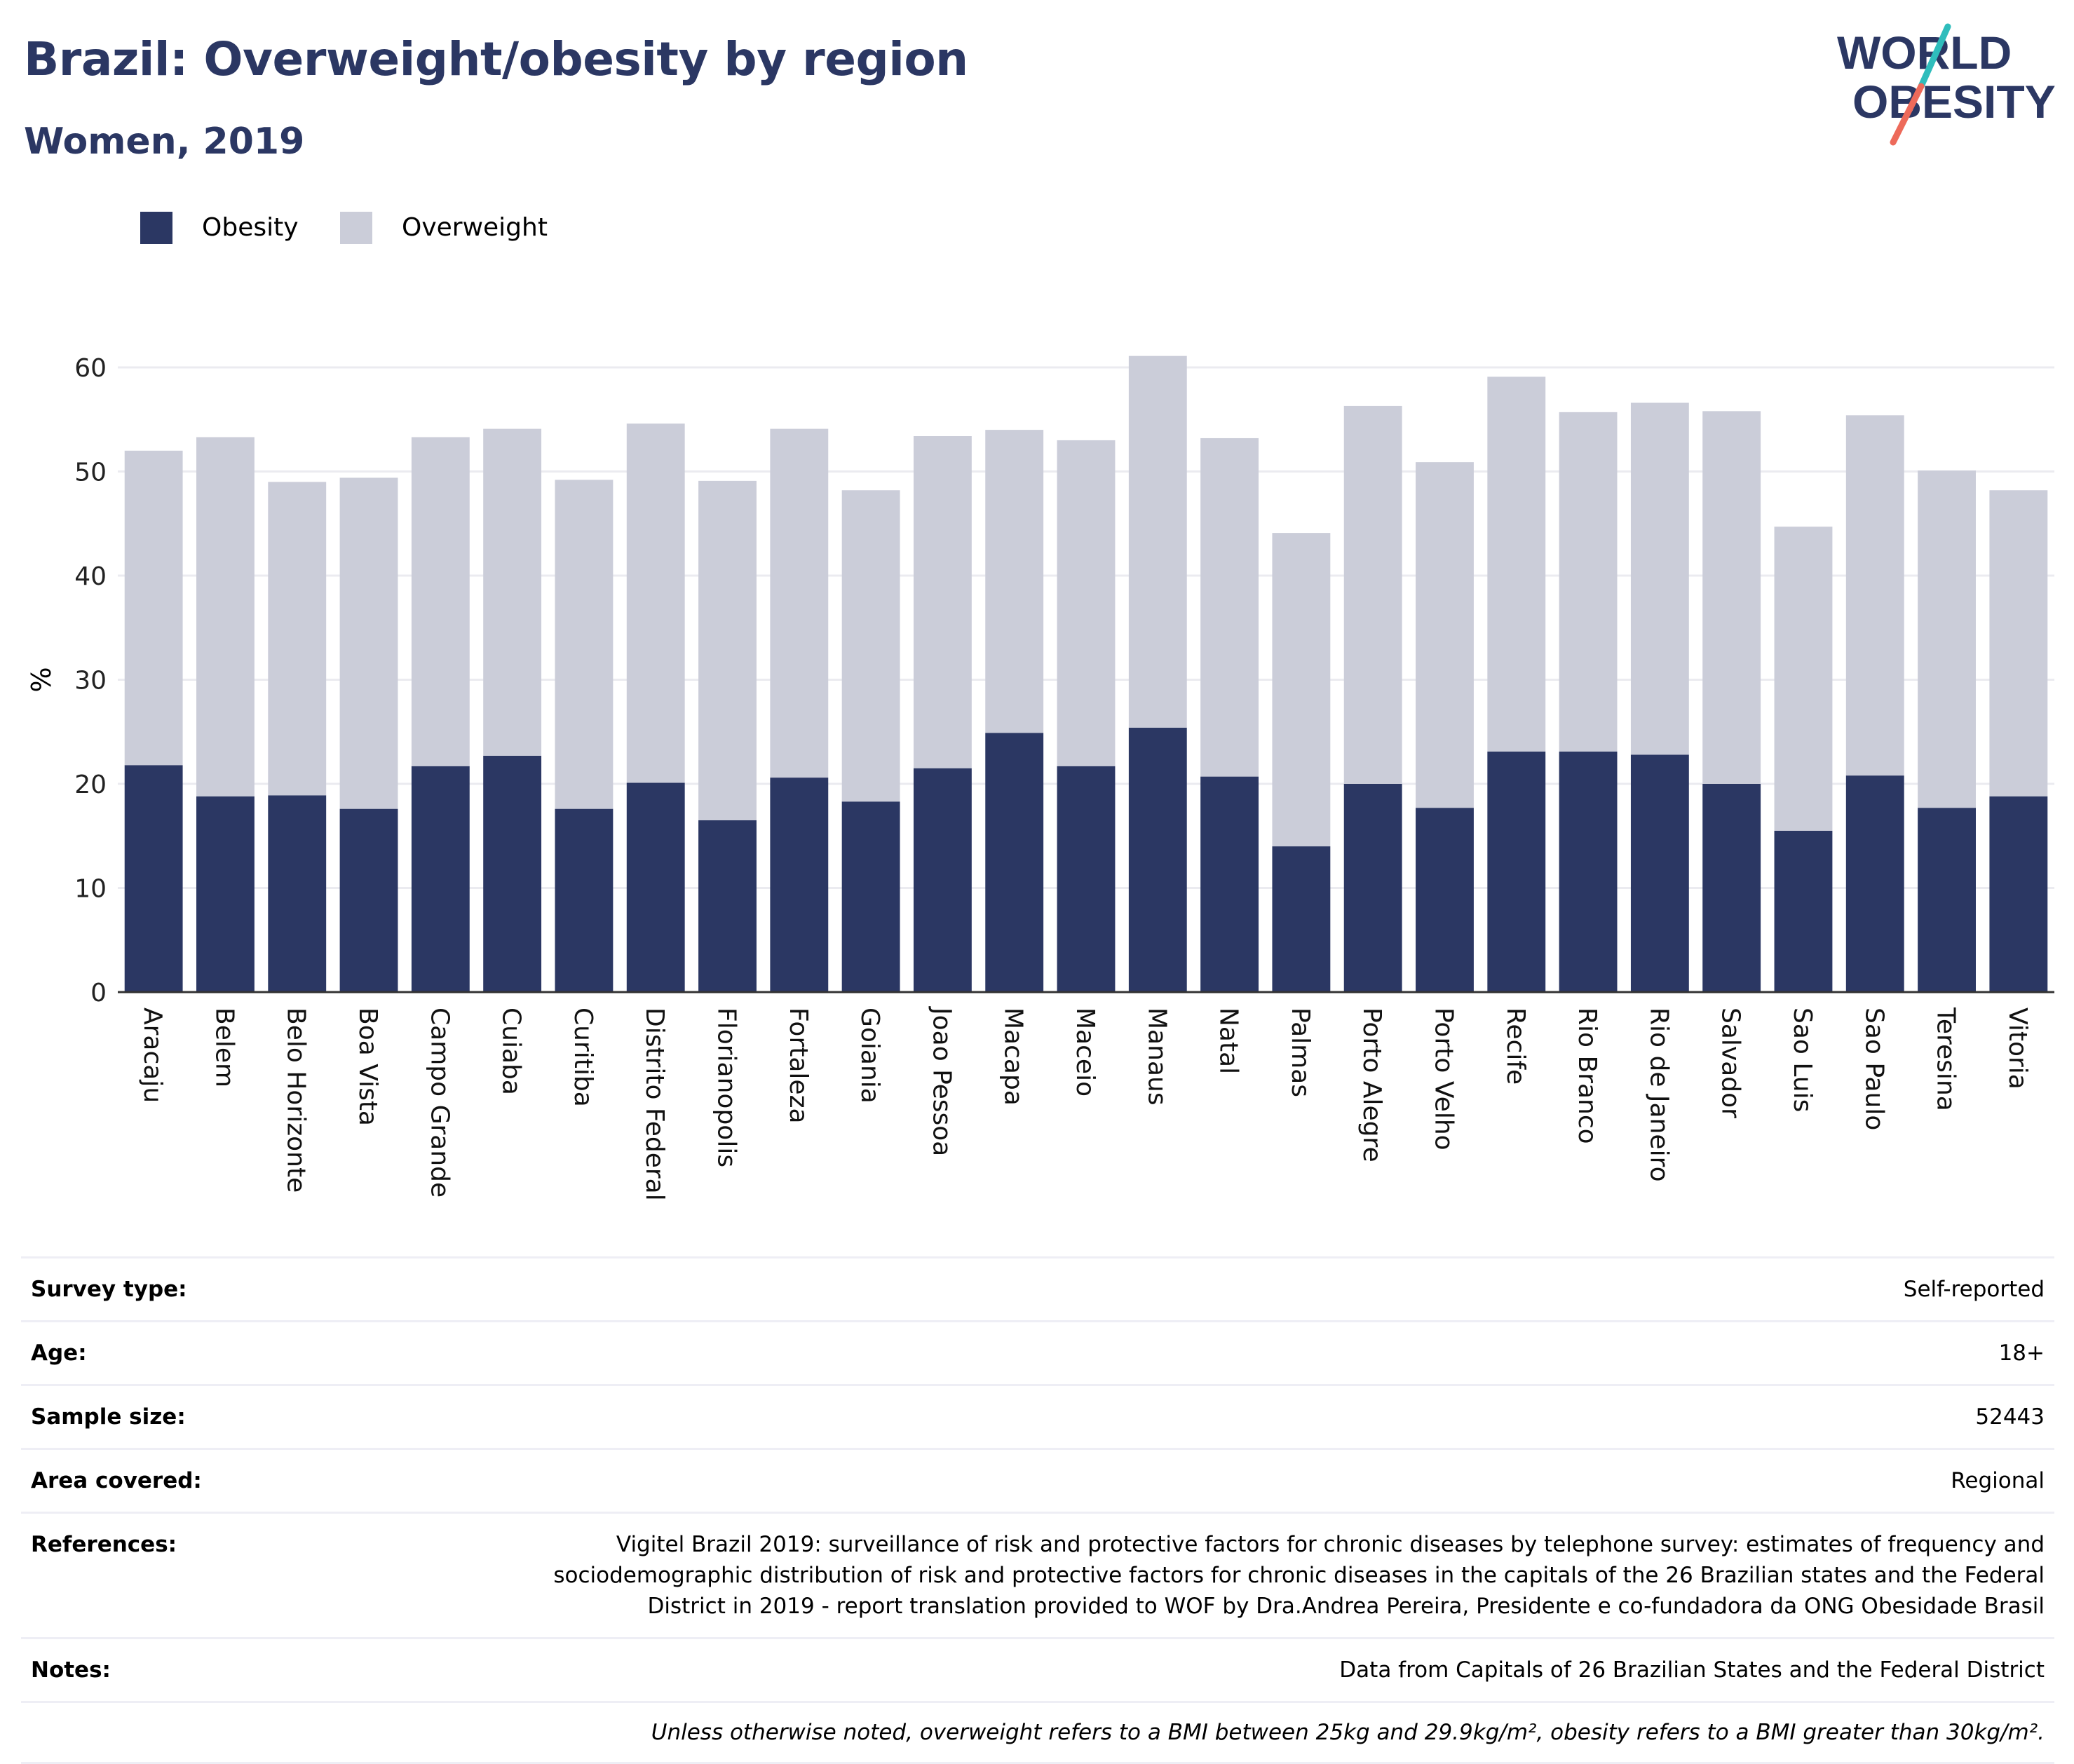 The width and height of the screenshot is (2074, 1764). Describe the element at coordinates (2021, 1354) in the screenshot. I see `age-value: 18+` at that location.